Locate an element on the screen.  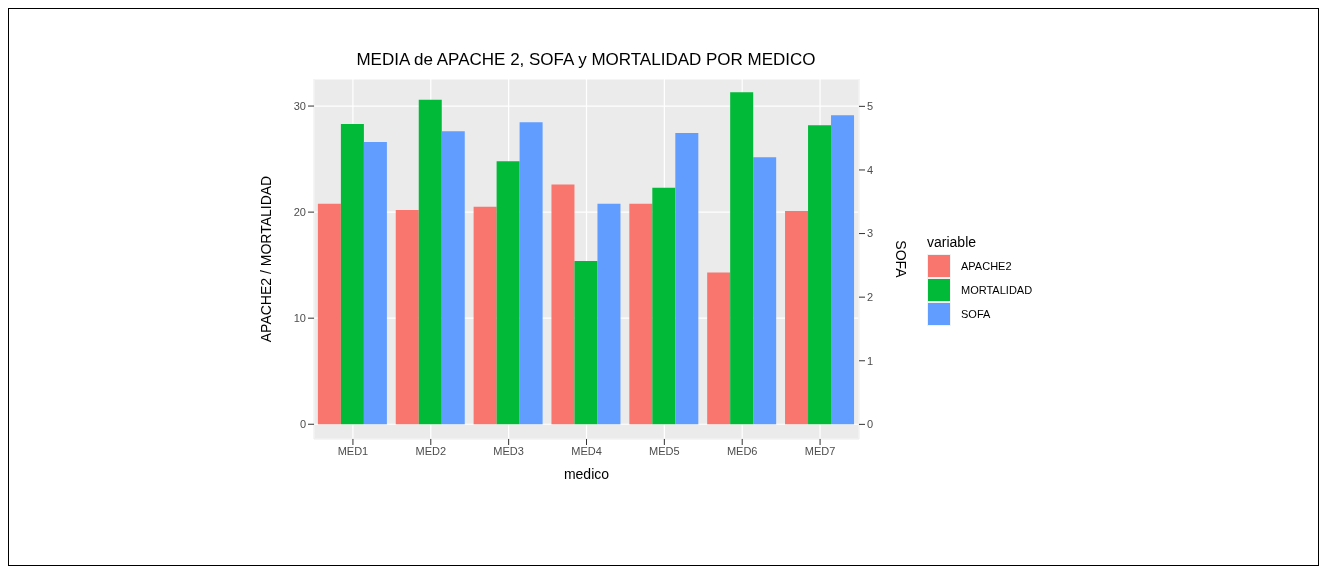
y2-tick-label: 1 is located at coordinates (870, 360).